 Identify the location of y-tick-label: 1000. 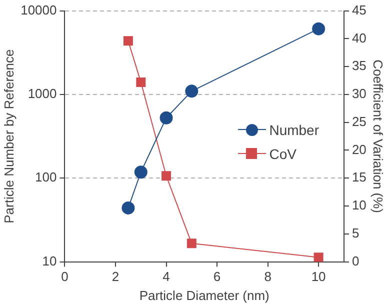
(42, 94).